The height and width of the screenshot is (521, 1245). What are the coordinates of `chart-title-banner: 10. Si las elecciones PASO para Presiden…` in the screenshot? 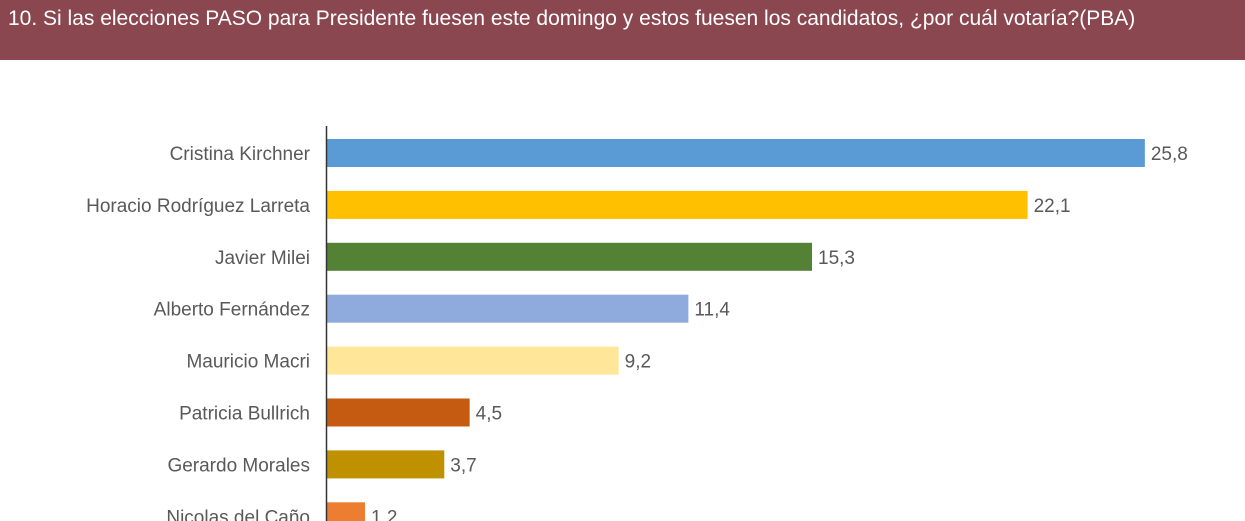 It's located at (622, 30).